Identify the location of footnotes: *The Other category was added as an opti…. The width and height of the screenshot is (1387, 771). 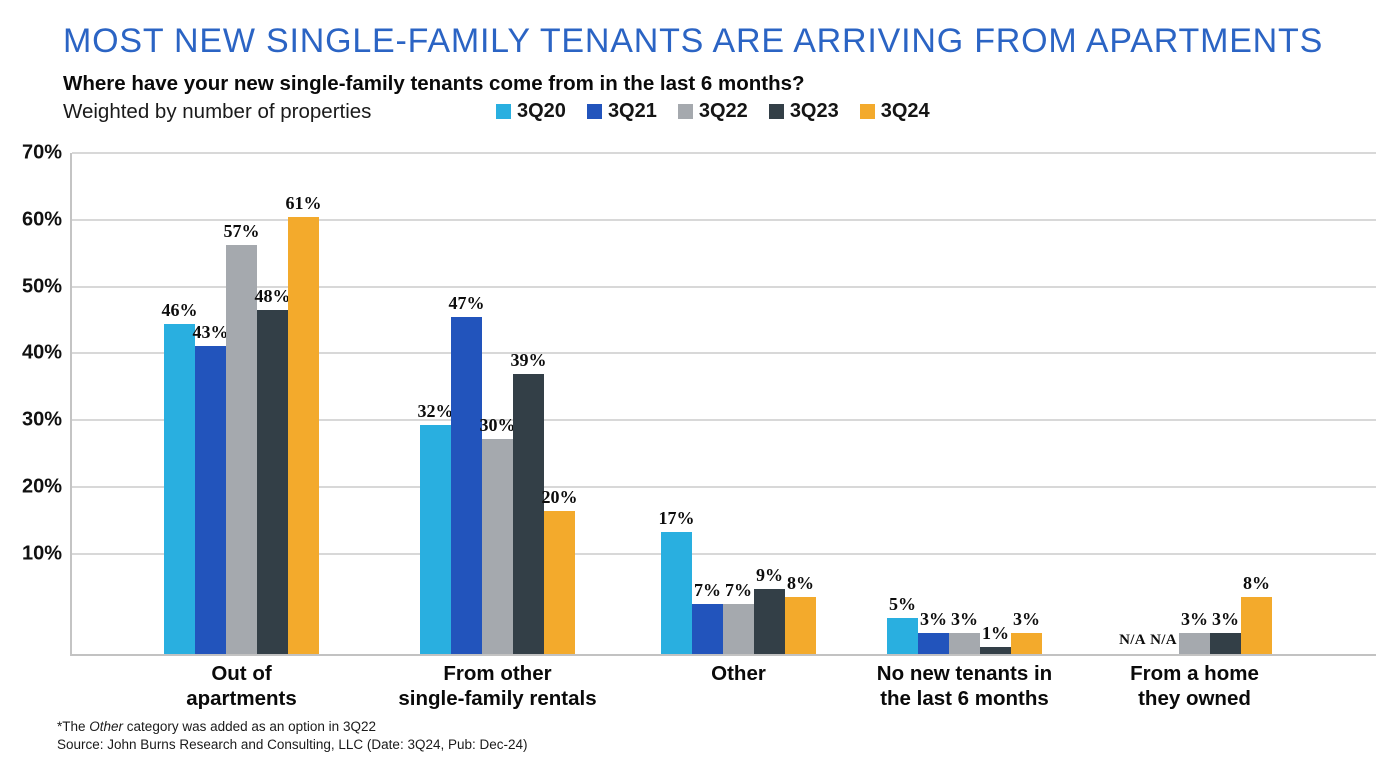
(292, 735).